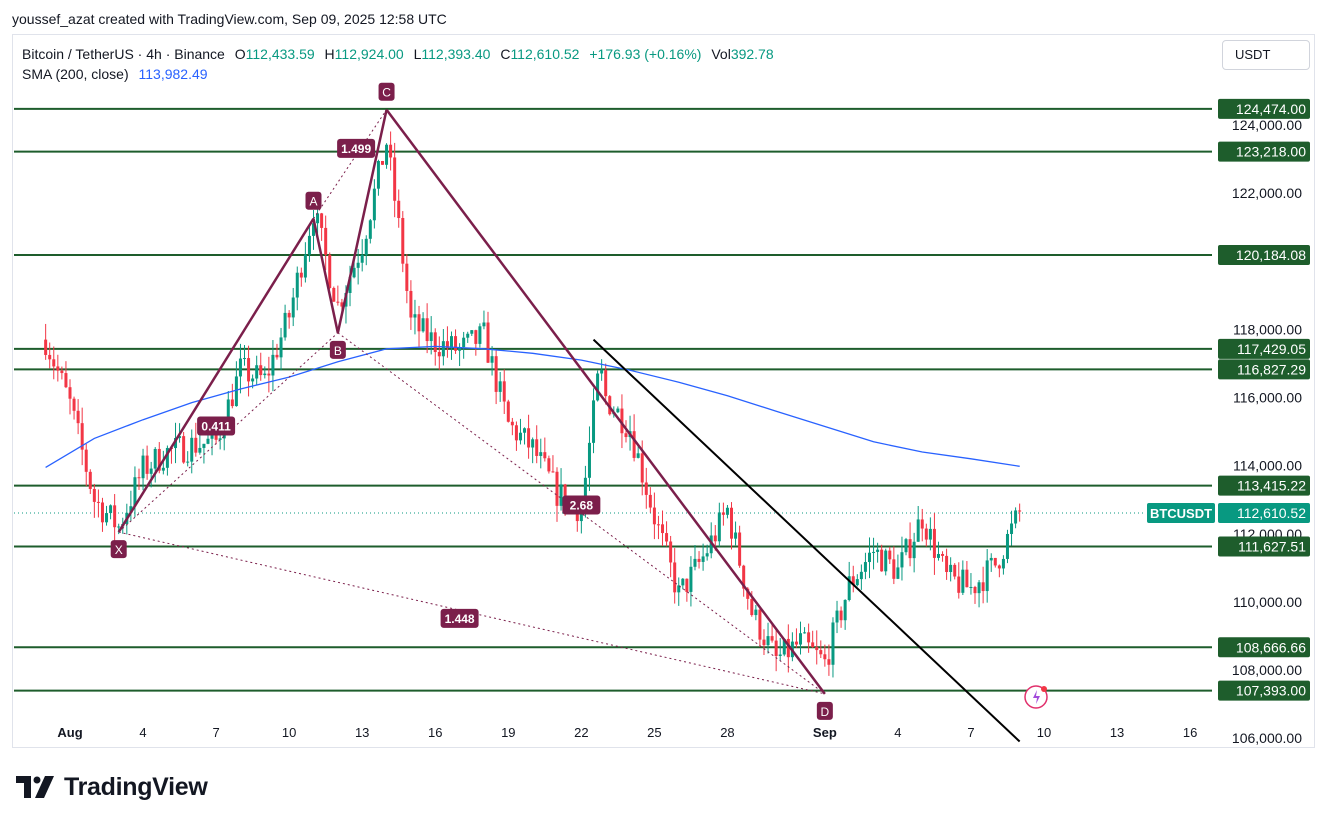  I want to click on close-label: C, so click(505, 54).